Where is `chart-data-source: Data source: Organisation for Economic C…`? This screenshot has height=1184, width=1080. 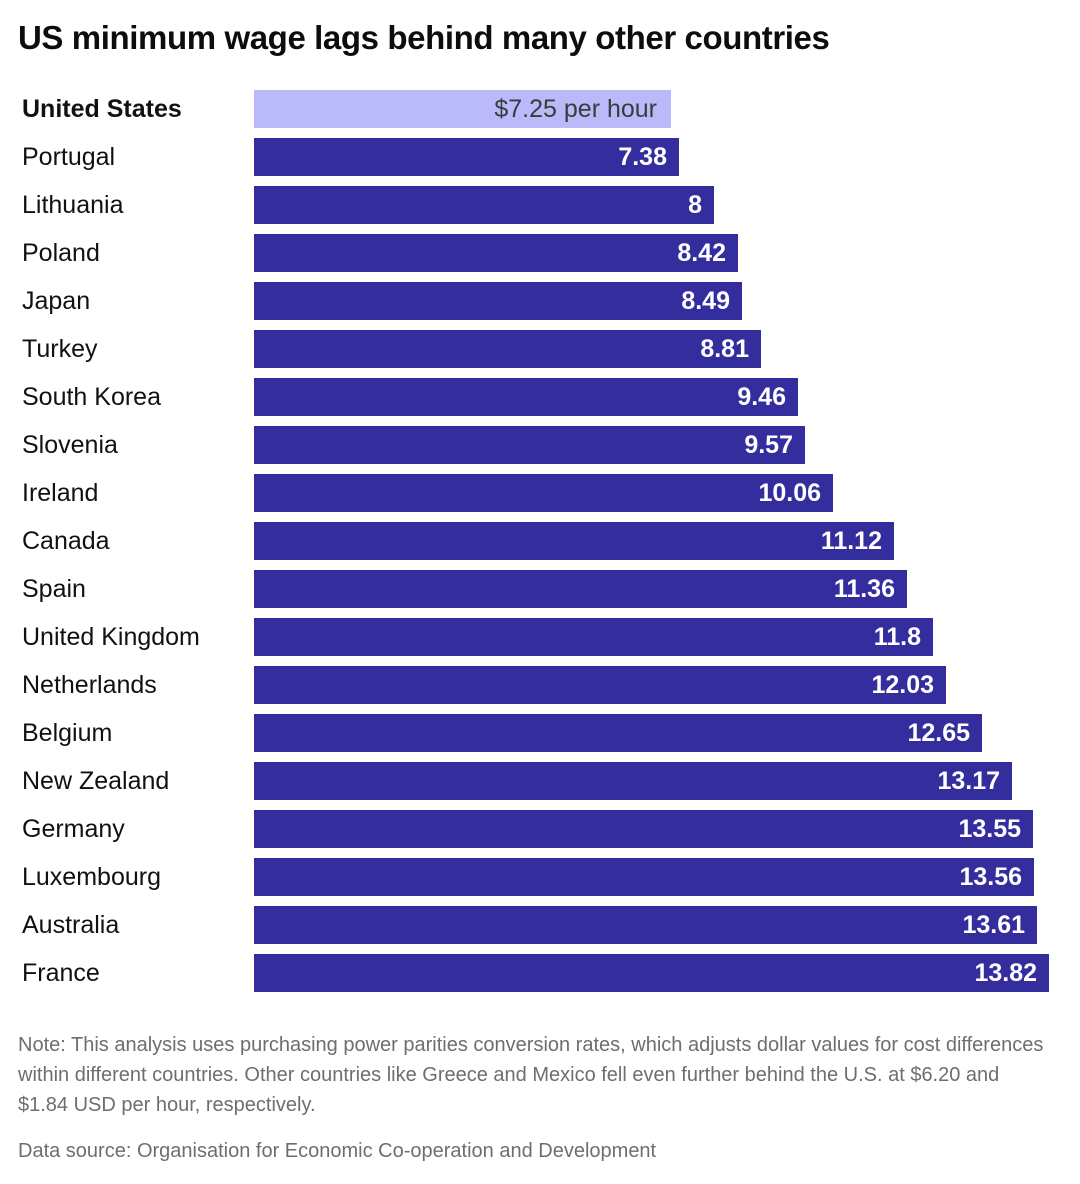
chart-data-source: Data source: Organisation for Economic C… is located at coordinates (337, 1151).